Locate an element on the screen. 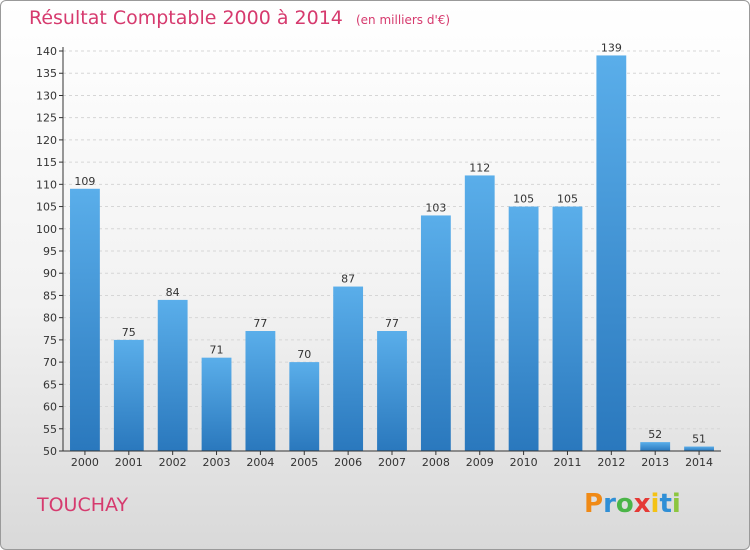 Image resolution: width=750 pixels, height=550 pixels. x-tick-label: 2008 is located at coordinates (436, 462).